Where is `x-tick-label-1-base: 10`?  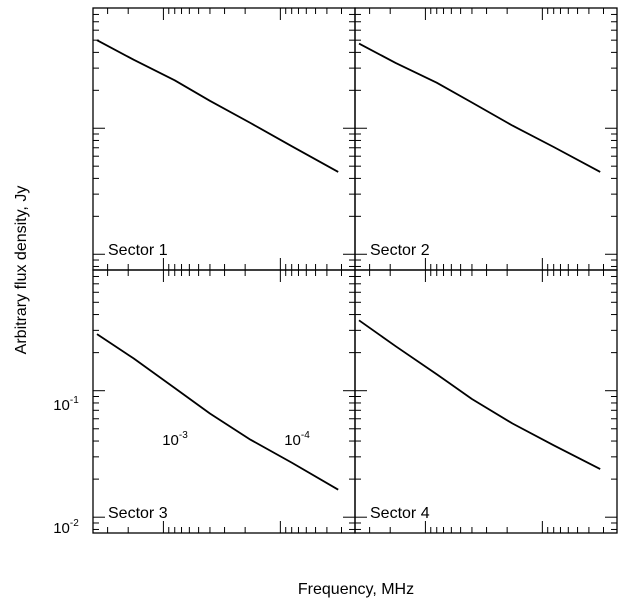 x-tick-label-1-base: 10 is located at coordinates (170, 440).